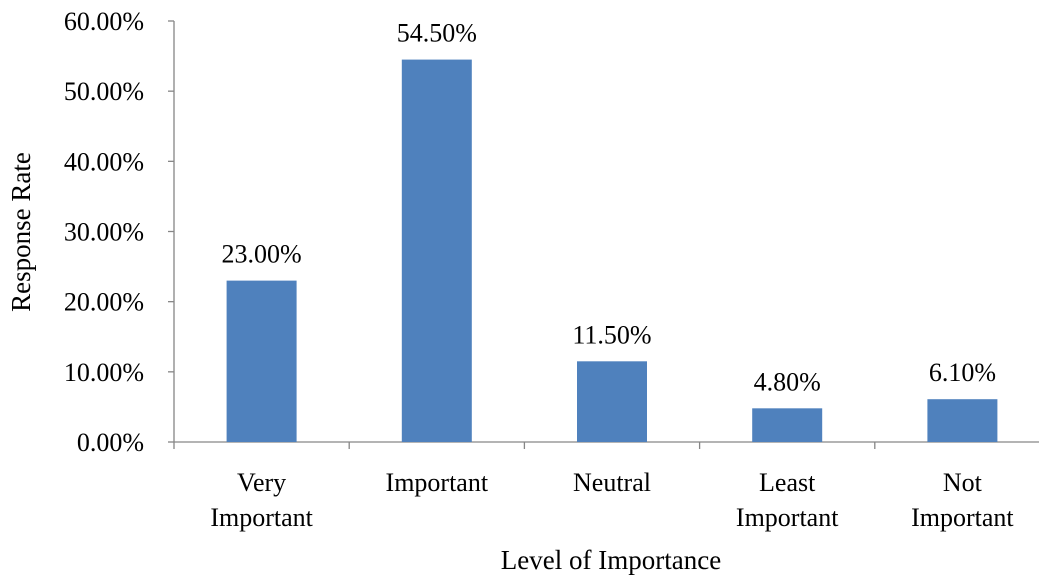  Describe the element at coordinates (104, 21) in the screenshot. I see `y-tick-label: 60.00%` at that location.